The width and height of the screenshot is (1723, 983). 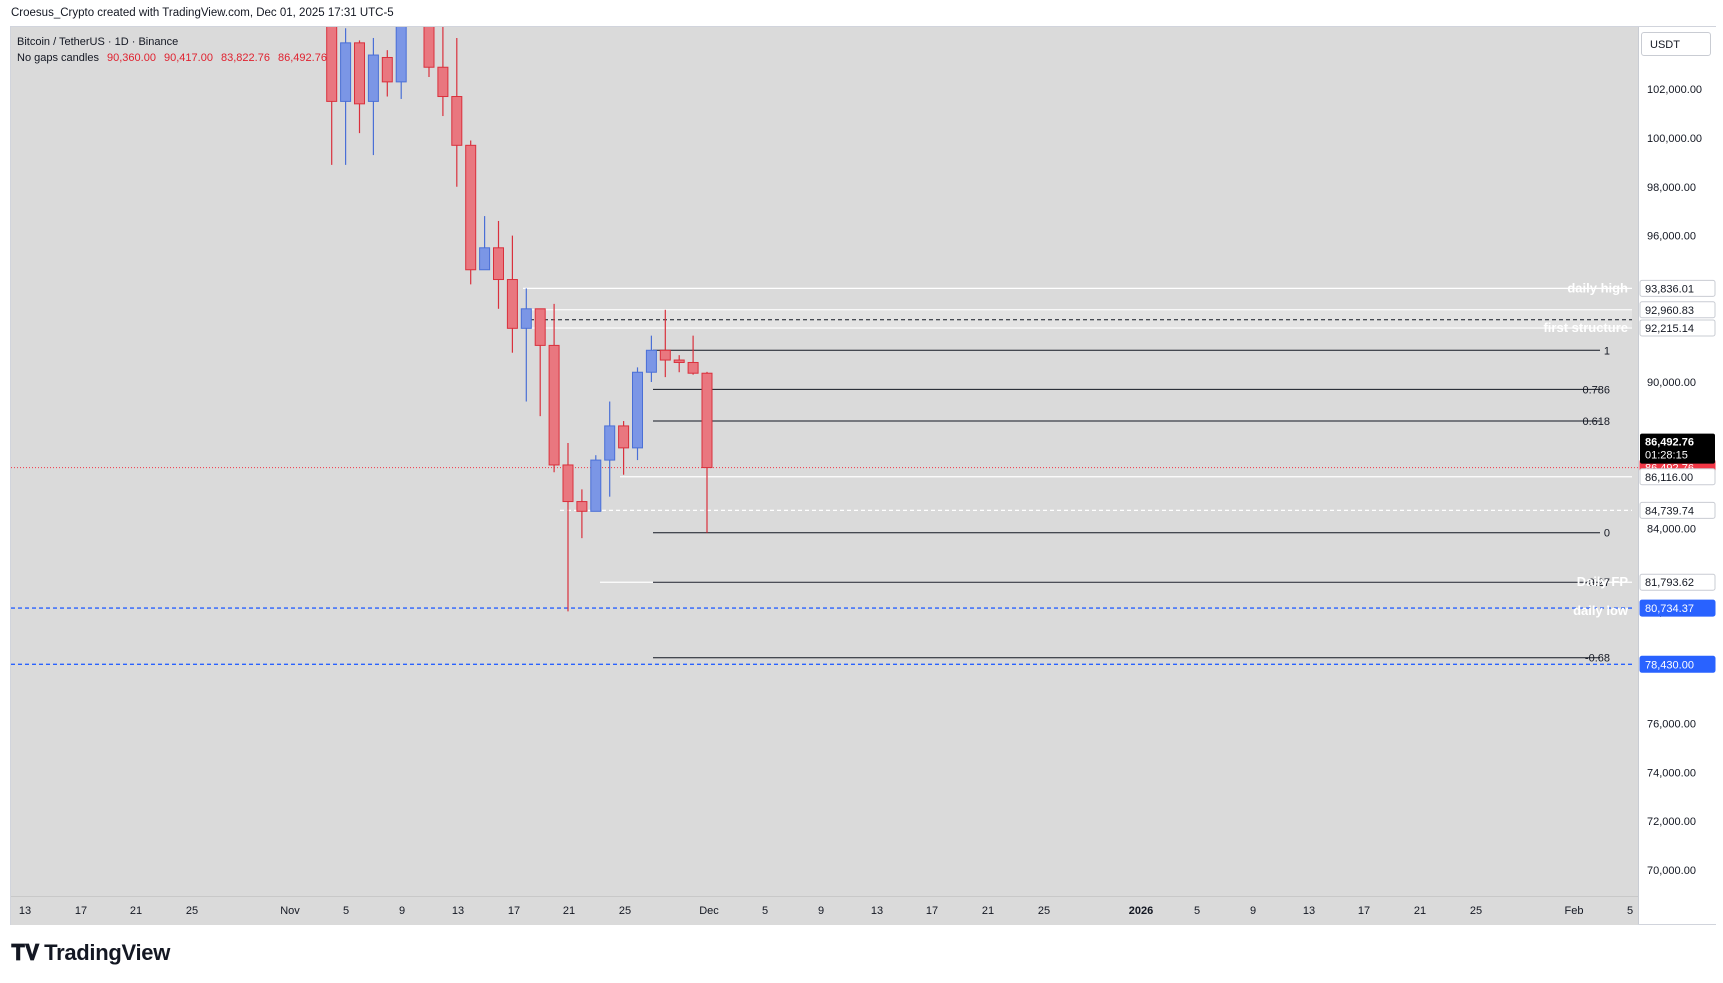 What do you see at coordinates (1669, 478) in the screenshot?
I see `price-tag-text: 86,116.00` at bounding box center [1669, 478].